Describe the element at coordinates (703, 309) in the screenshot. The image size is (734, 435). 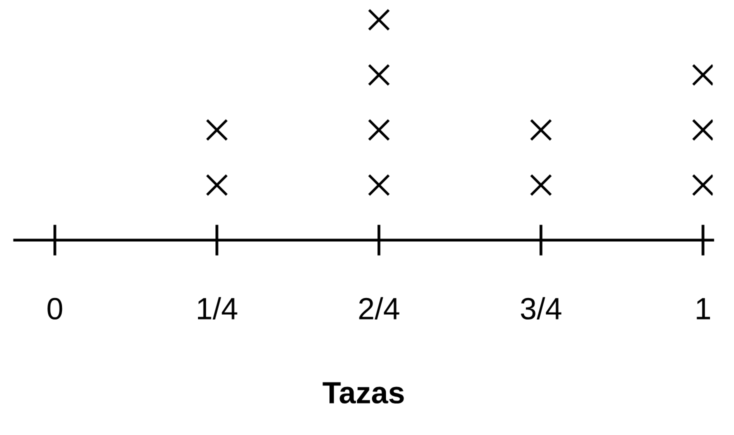
I see `x-tick-label: 1` at that location.